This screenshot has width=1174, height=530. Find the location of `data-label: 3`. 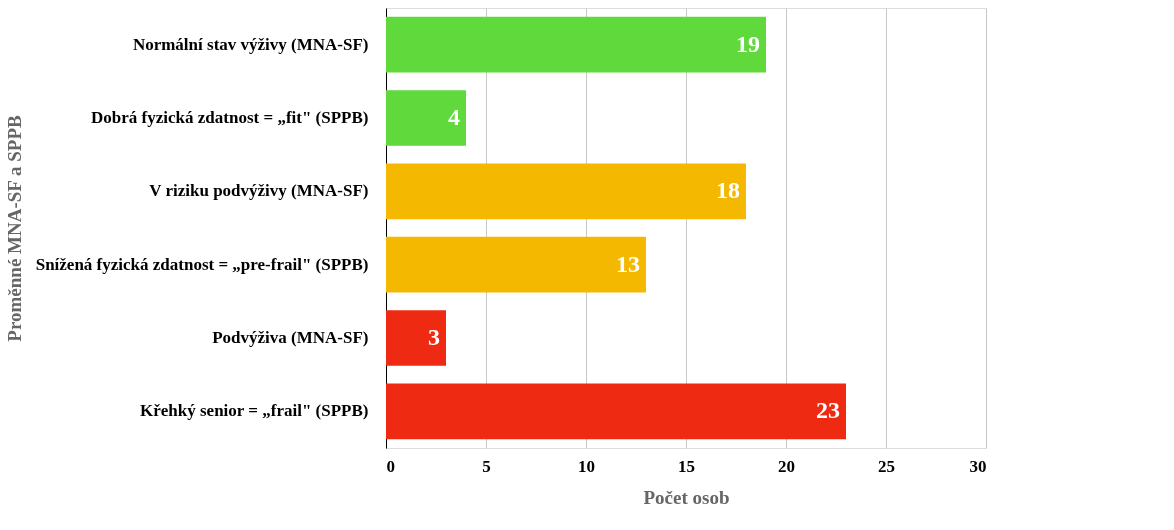

data-label: 3 is located at coordinates (434, 337).